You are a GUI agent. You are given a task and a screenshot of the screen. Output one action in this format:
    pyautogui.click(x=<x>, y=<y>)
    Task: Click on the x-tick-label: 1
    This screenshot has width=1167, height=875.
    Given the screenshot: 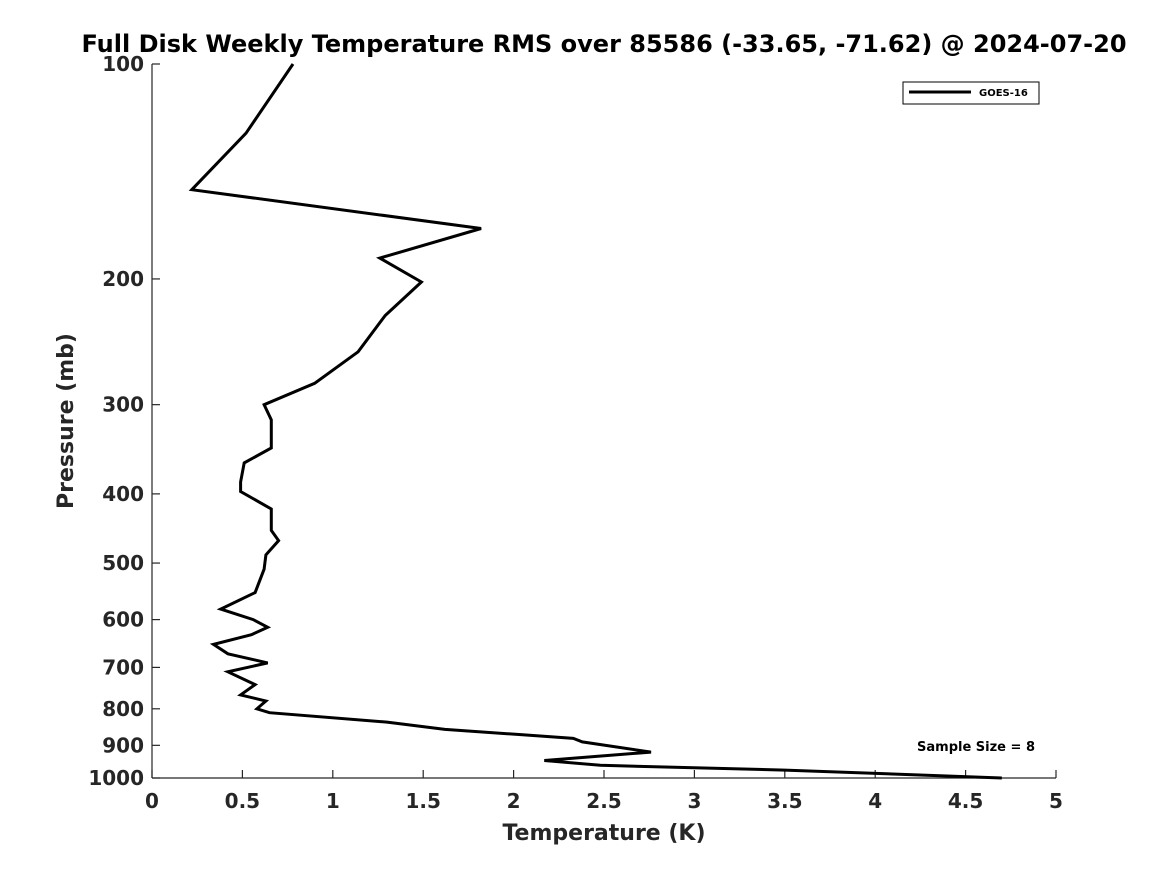 What is the action you would take?
    pyautogui.click(x=333, y=801)
    